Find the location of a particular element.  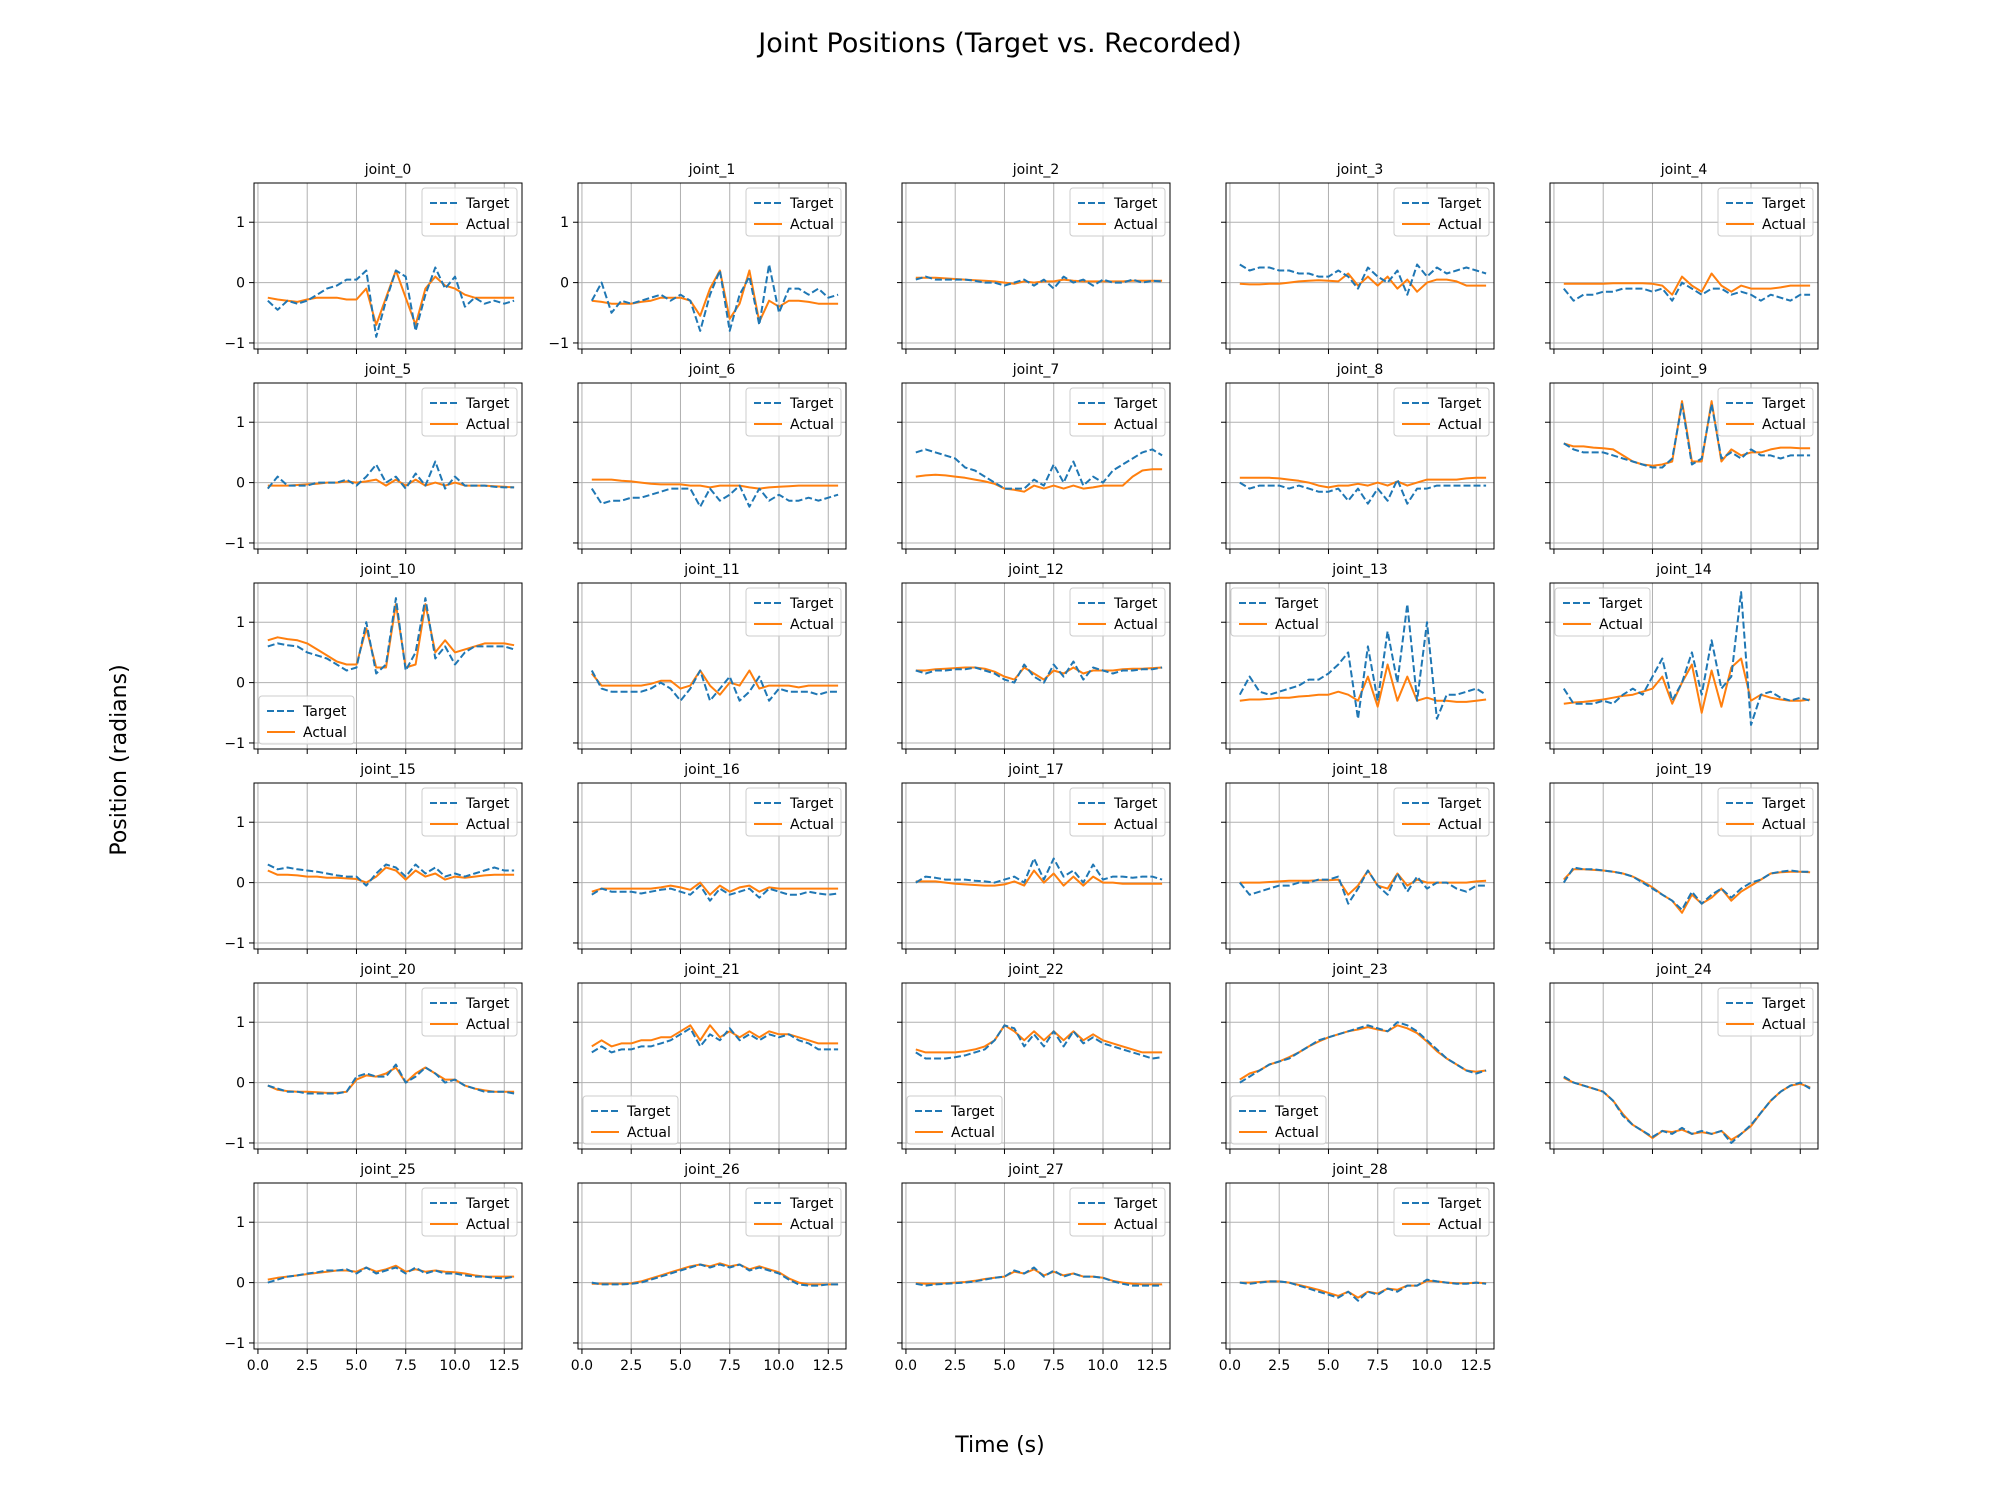

x-tick-label: 5.0 is located at coordinates (680, 1366).